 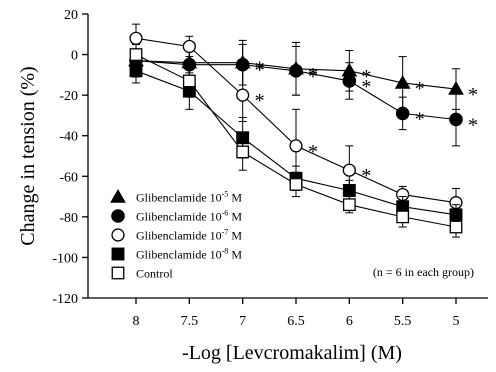 What do you see at coordinates (423, 272) in the screenshot?
I see `sample-size-note: (n = 6 in each group)` at bounding box center [423, 272].